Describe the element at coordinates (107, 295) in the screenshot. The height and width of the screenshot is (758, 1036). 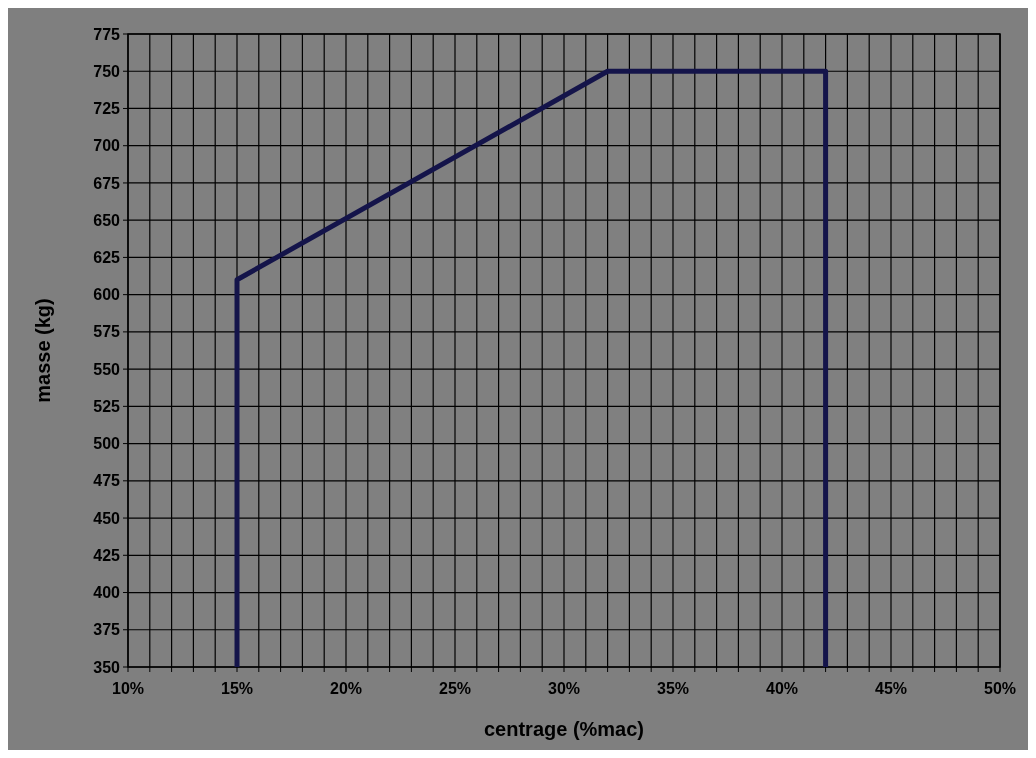
I see `y-tick-label: 600` at that location.